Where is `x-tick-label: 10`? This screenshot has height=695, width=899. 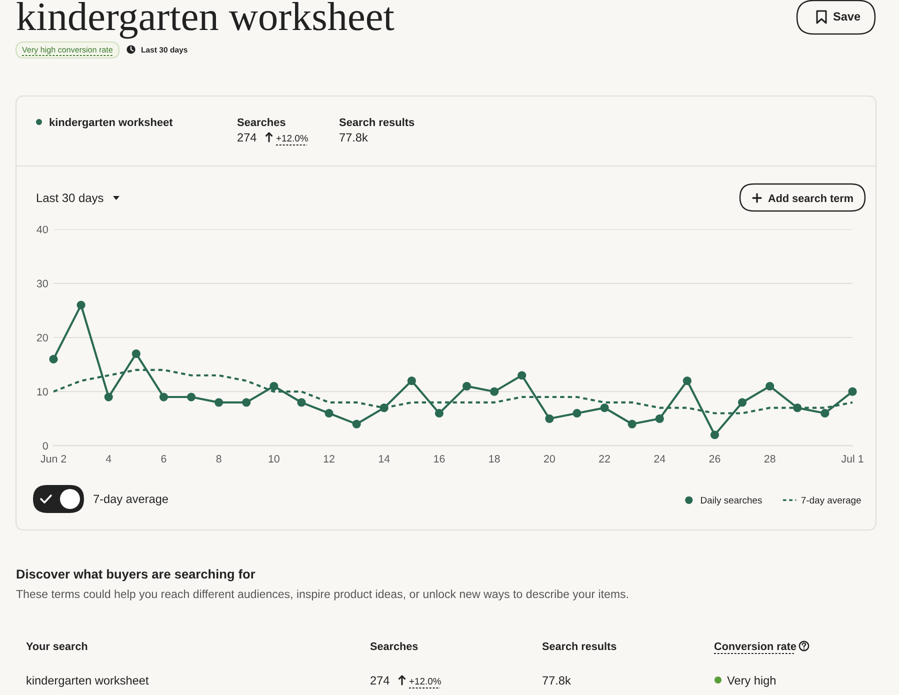
x-tick-label: 10 is located at coordinates (274, 459).